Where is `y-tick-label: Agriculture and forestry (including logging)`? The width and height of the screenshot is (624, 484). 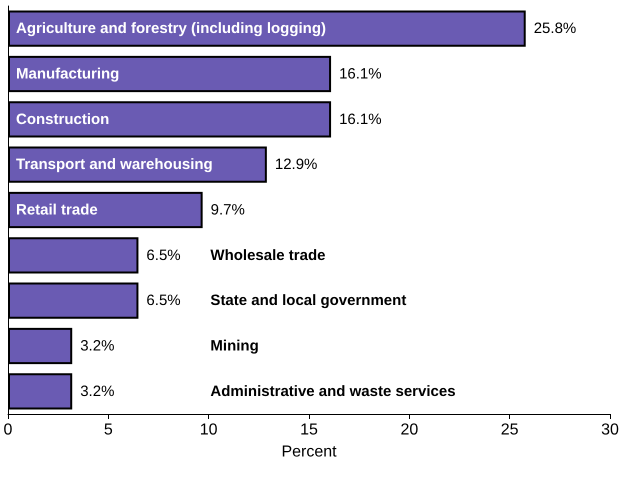 y-tick-label: Agriculture and forestry (including logging) is located at coordinates (171, 29).